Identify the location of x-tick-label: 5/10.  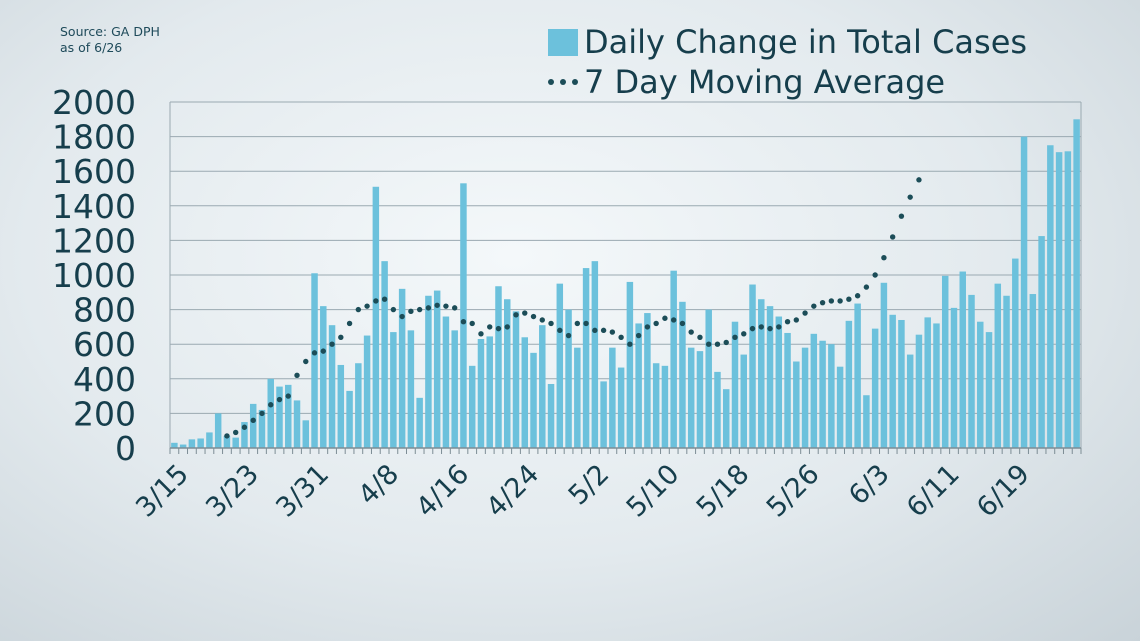
(653, 491).